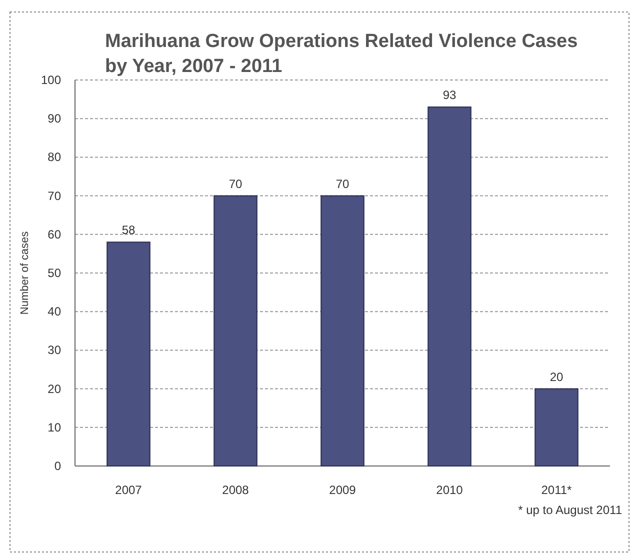 The image size is (634, 557). What do you see at coordinates (128, 490) in the screenshot?
I see `x-tick-label: 2007` at bounding box center [128, 490].